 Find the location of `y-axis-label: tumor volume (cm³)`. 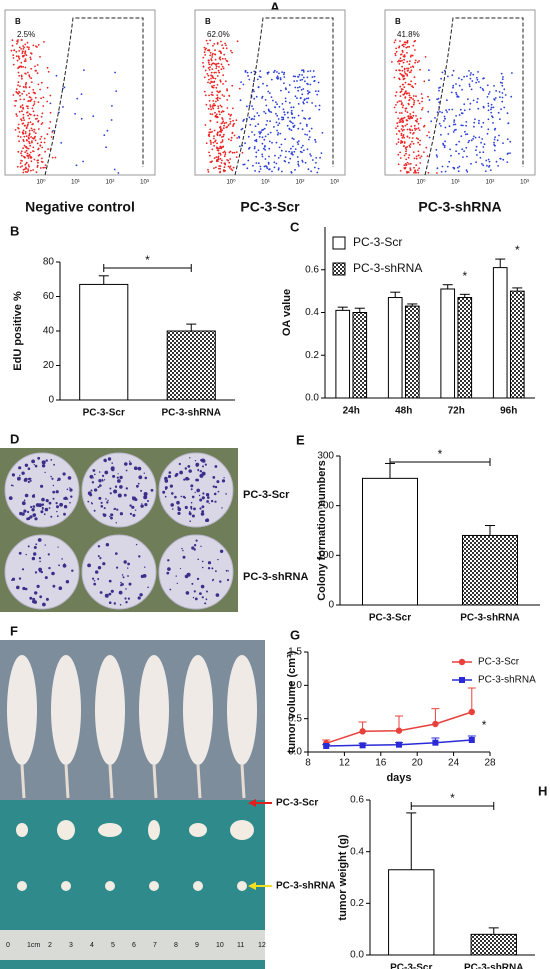

y-axis-label: tumor volume (cm³) is located at coordinates (292, 701).